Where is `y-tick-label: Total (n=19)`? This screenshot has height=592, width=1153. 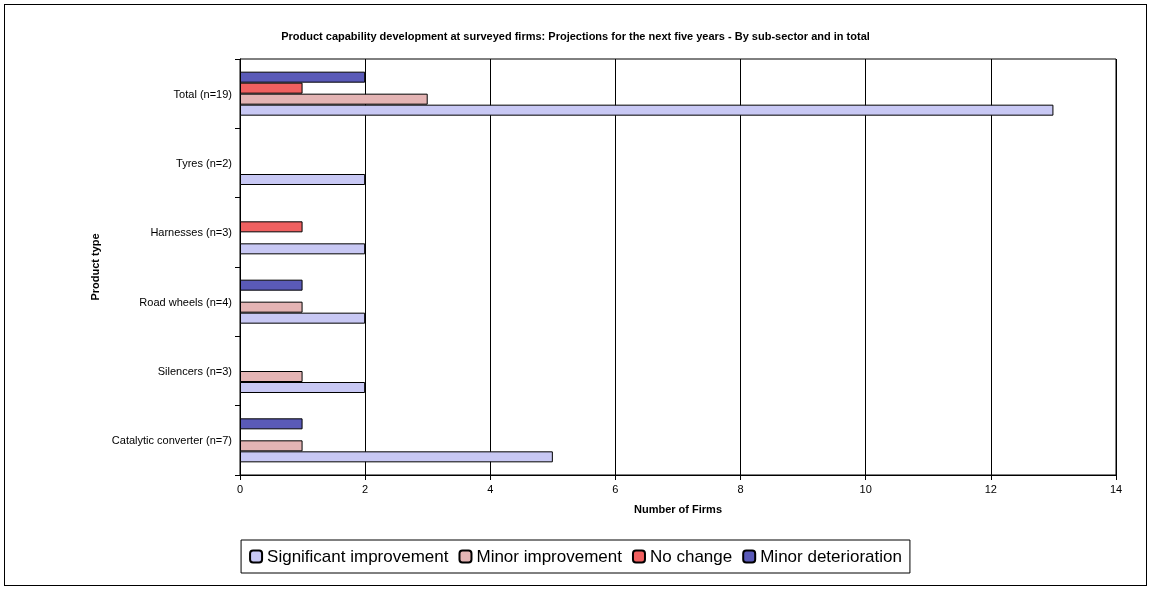 y-tick-label: Total (n=19) is located at coordinates (202, 93).